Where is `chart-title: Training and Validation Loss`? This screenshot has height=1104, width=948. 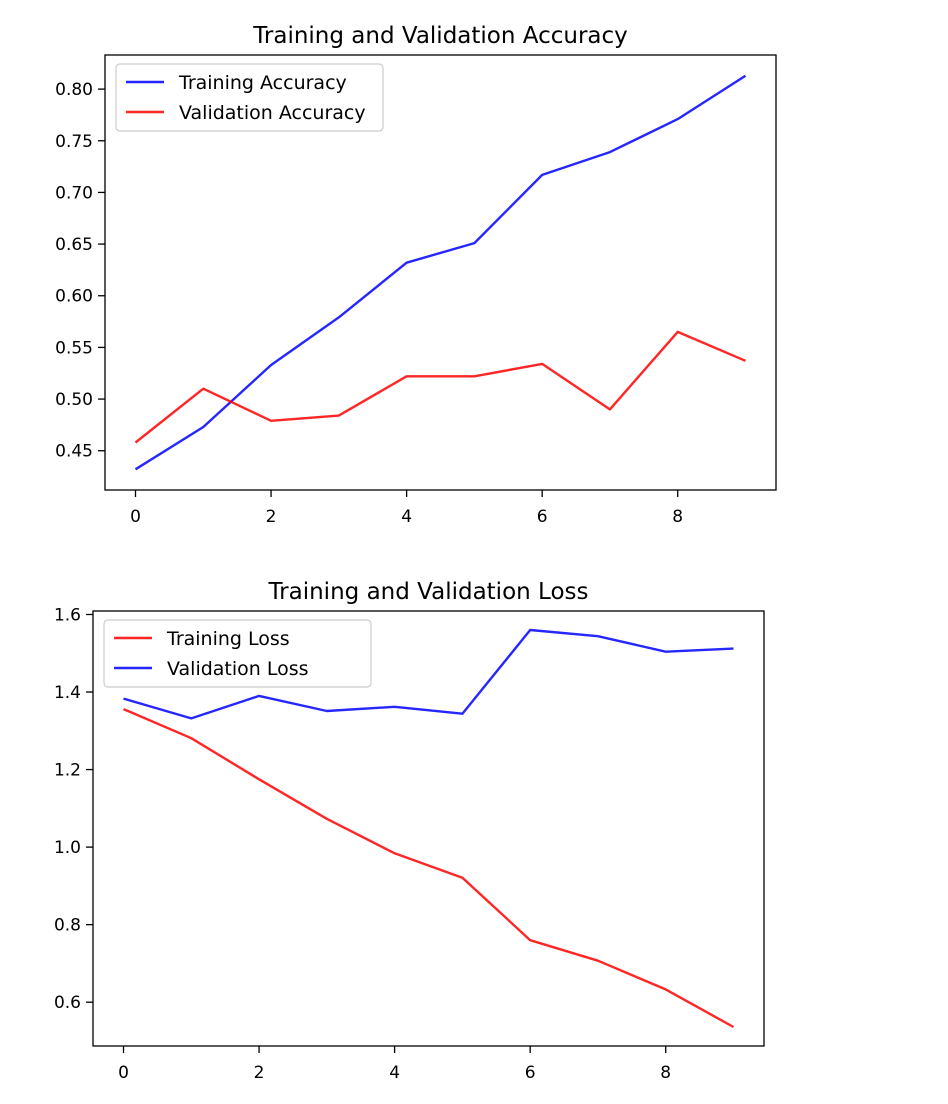
chart-title: Training and Validation Loss is located at coordinates (428, 592).